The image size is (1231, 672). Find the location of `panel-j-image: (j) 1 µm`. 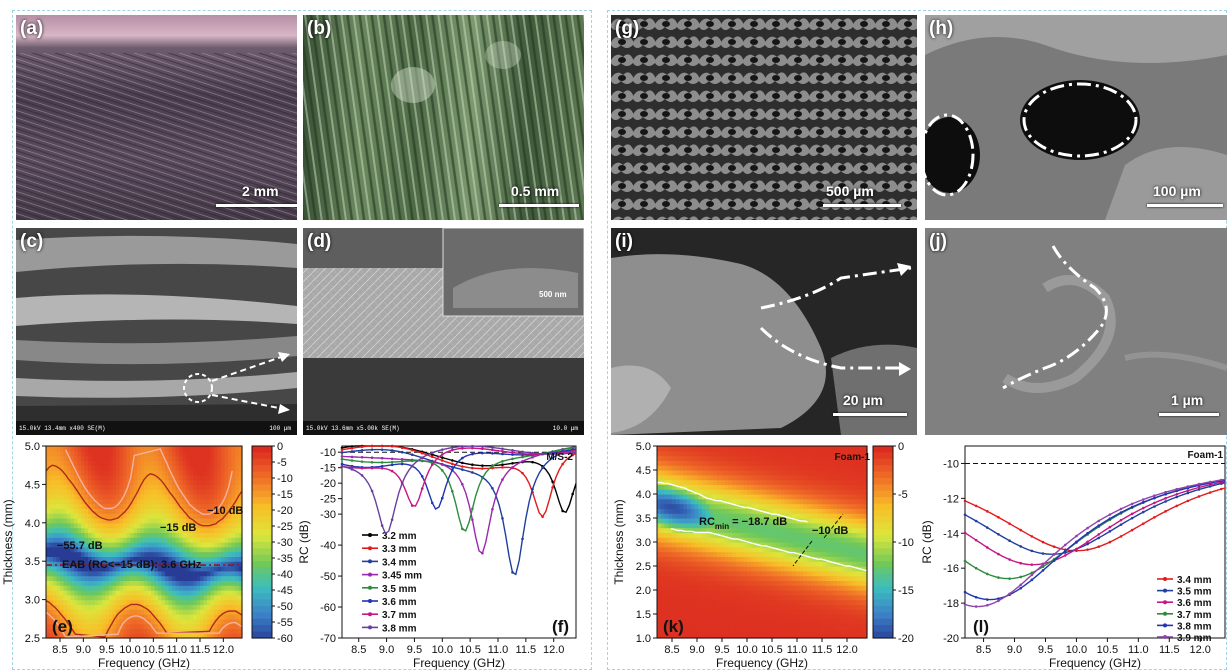

panel-j-image: (j) 1 µm is located at coordinates (1076, 331).